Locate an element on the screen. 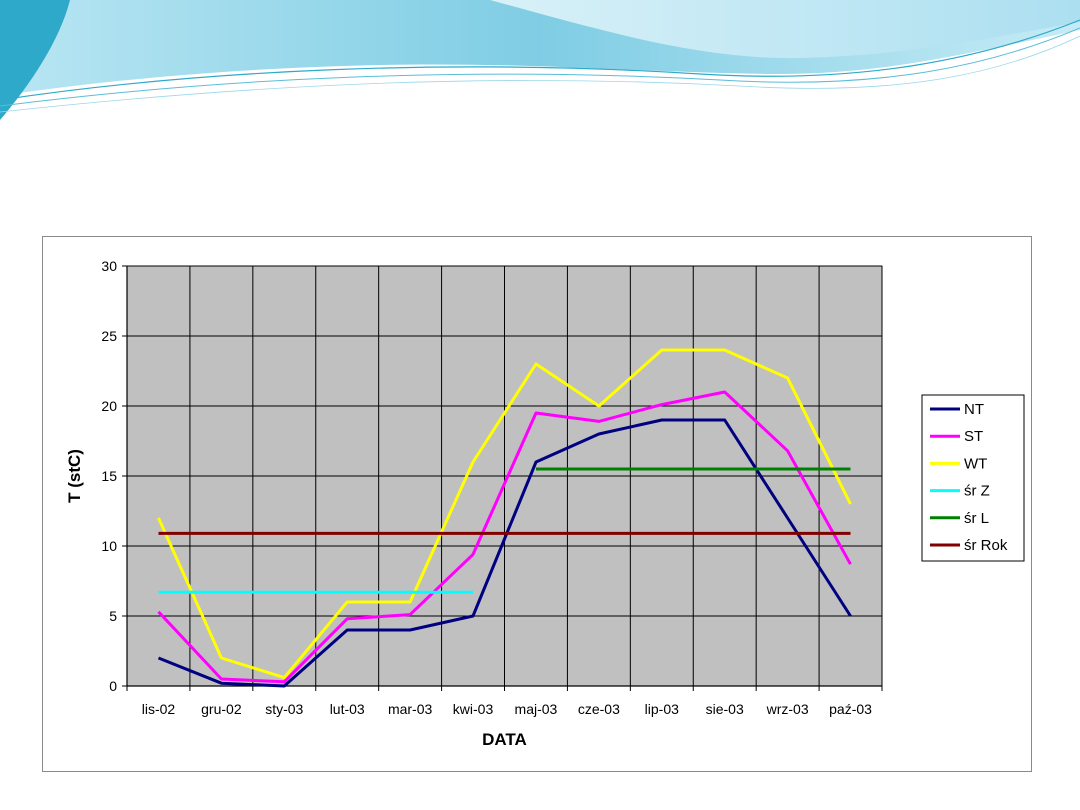 This screenshot has width=1080, height=810. x-tick-label: kwi-03 is located at coordinates (473, 709).